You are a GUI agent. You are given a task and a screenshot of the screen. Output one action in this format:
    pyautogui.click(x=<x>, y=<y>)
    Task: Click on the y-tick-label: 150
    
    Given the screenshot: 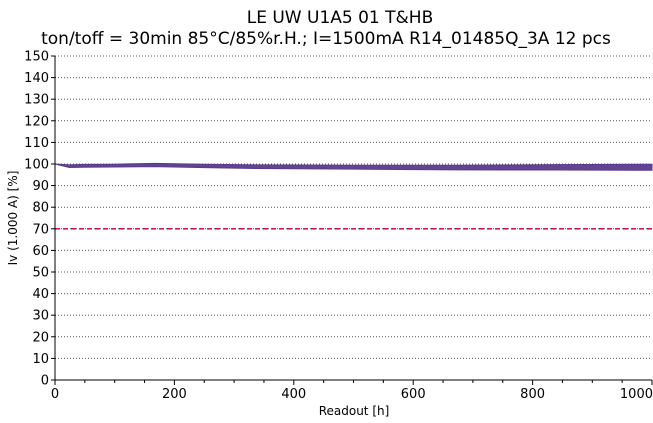 What is the action you would take?
    pyautogui.click(x=36, y=57)
    